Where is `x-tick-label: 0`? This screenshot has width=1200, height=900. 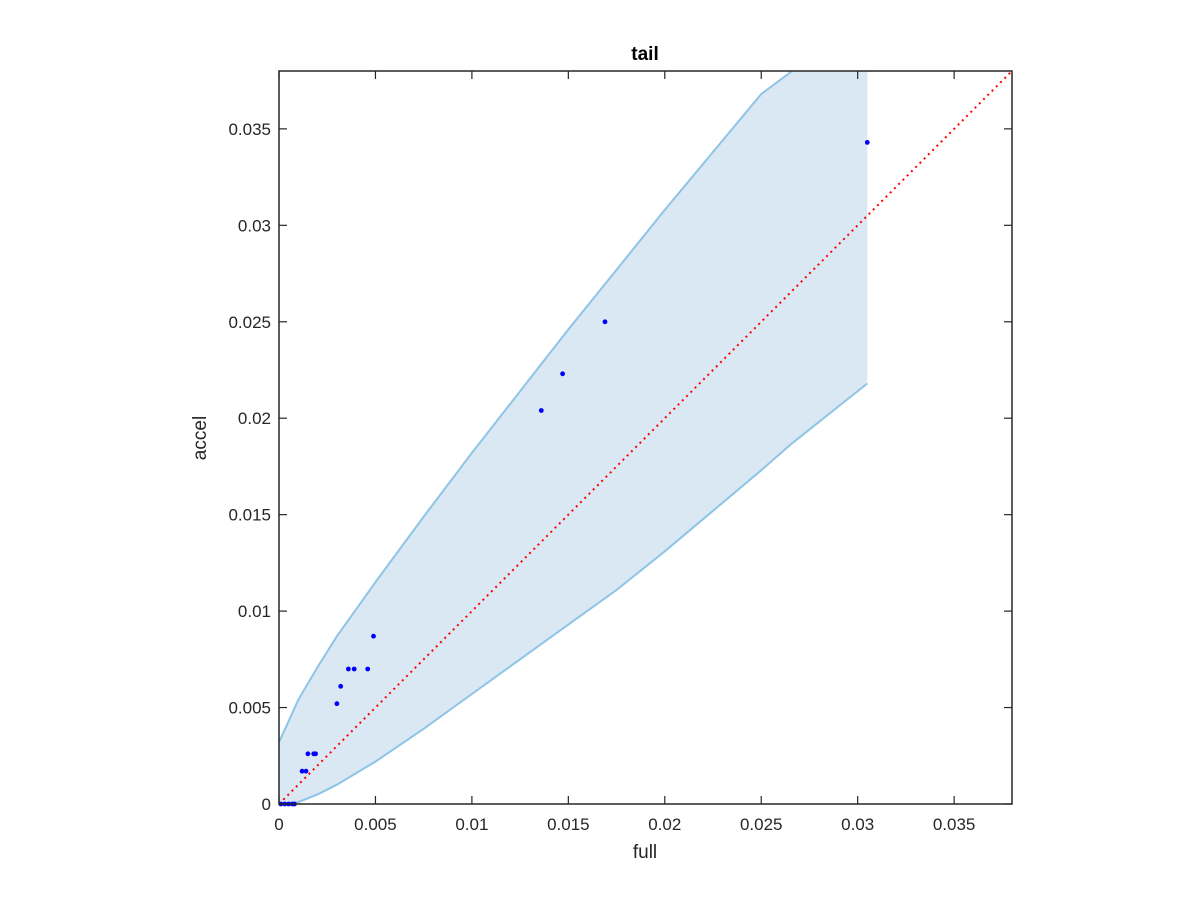 x-tick-label: 0 is located at coordinates (278, 824).